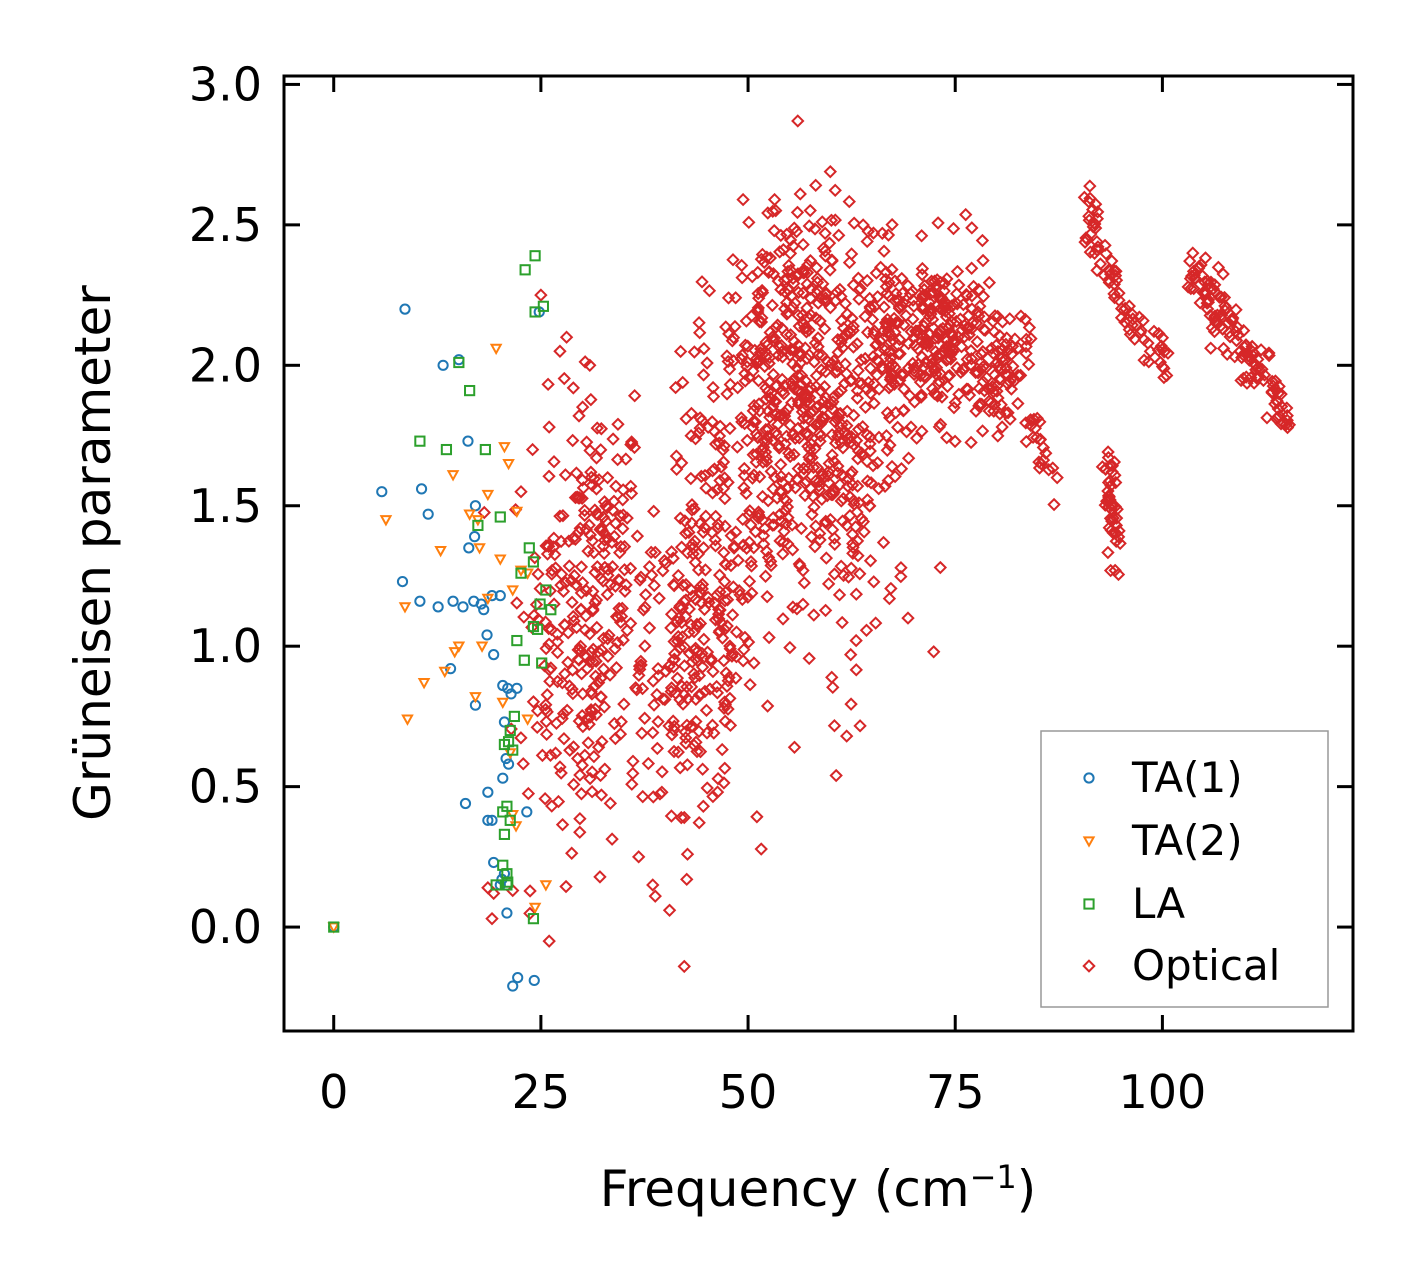 This screenshot has width=1413, height=1281. Describe the element at coordinates (955, 1092) in the screenshot. I see `x-tick-label: 75` at that location.